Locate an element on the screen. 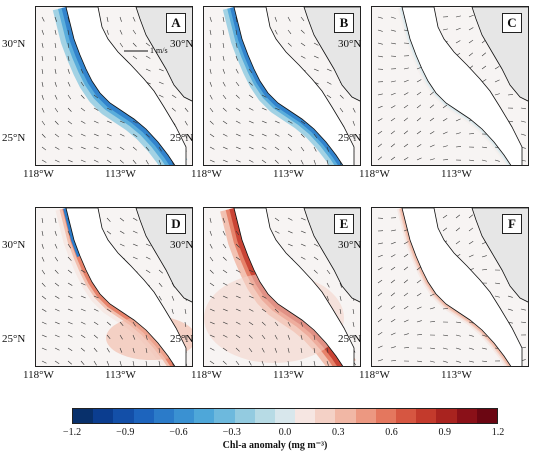 This screenshot has width=550, height=453. baja-peninsula is located at coordinates (294, 86).